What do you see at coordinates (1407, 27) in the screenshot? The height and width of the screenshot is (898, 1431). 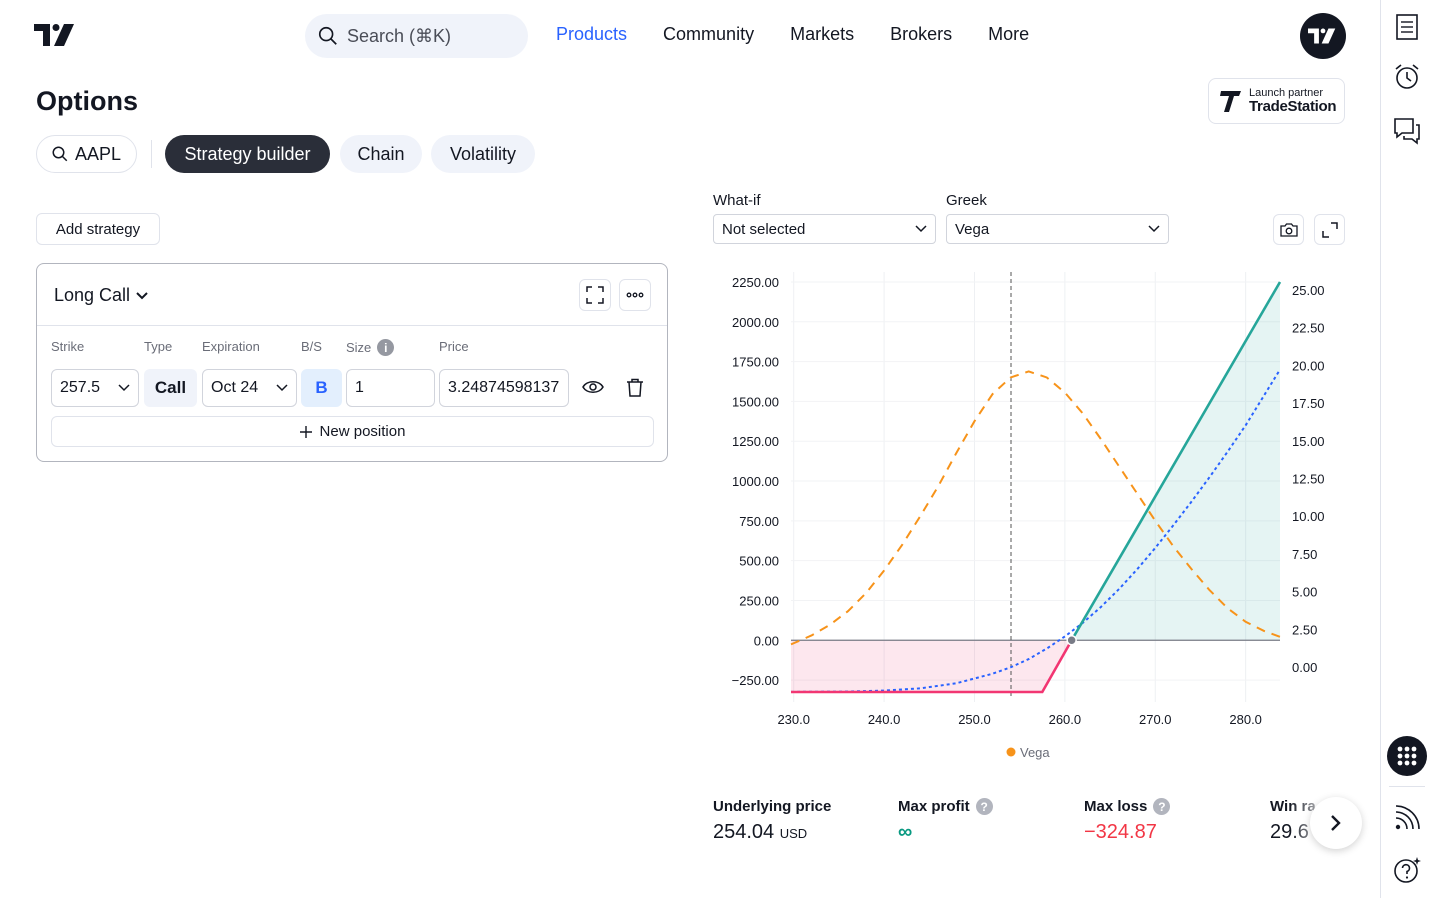 I see `watchlist-icon` at bounding box center [1407, 27].